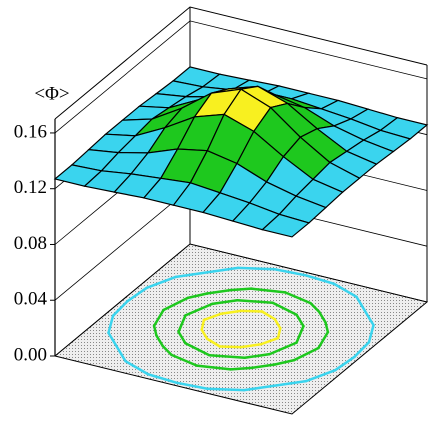  I want to click on z-tick-label: 0.08, so click(30, 243).